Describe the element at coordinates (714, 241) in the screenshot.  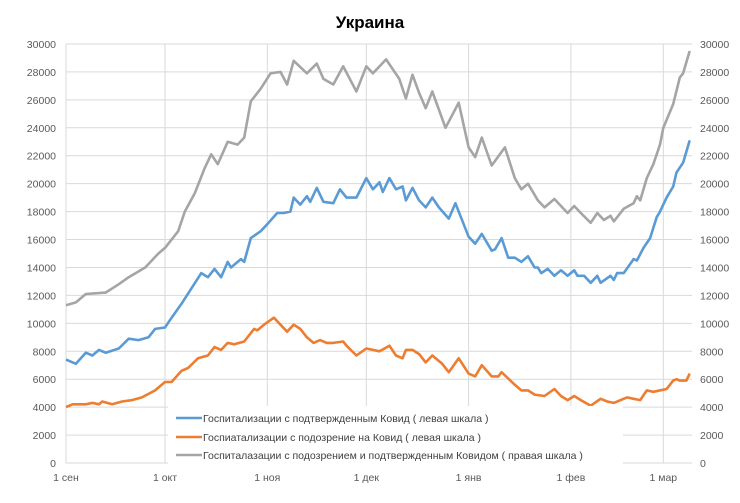
I see `right-y-tick-label: 16000` at that location.